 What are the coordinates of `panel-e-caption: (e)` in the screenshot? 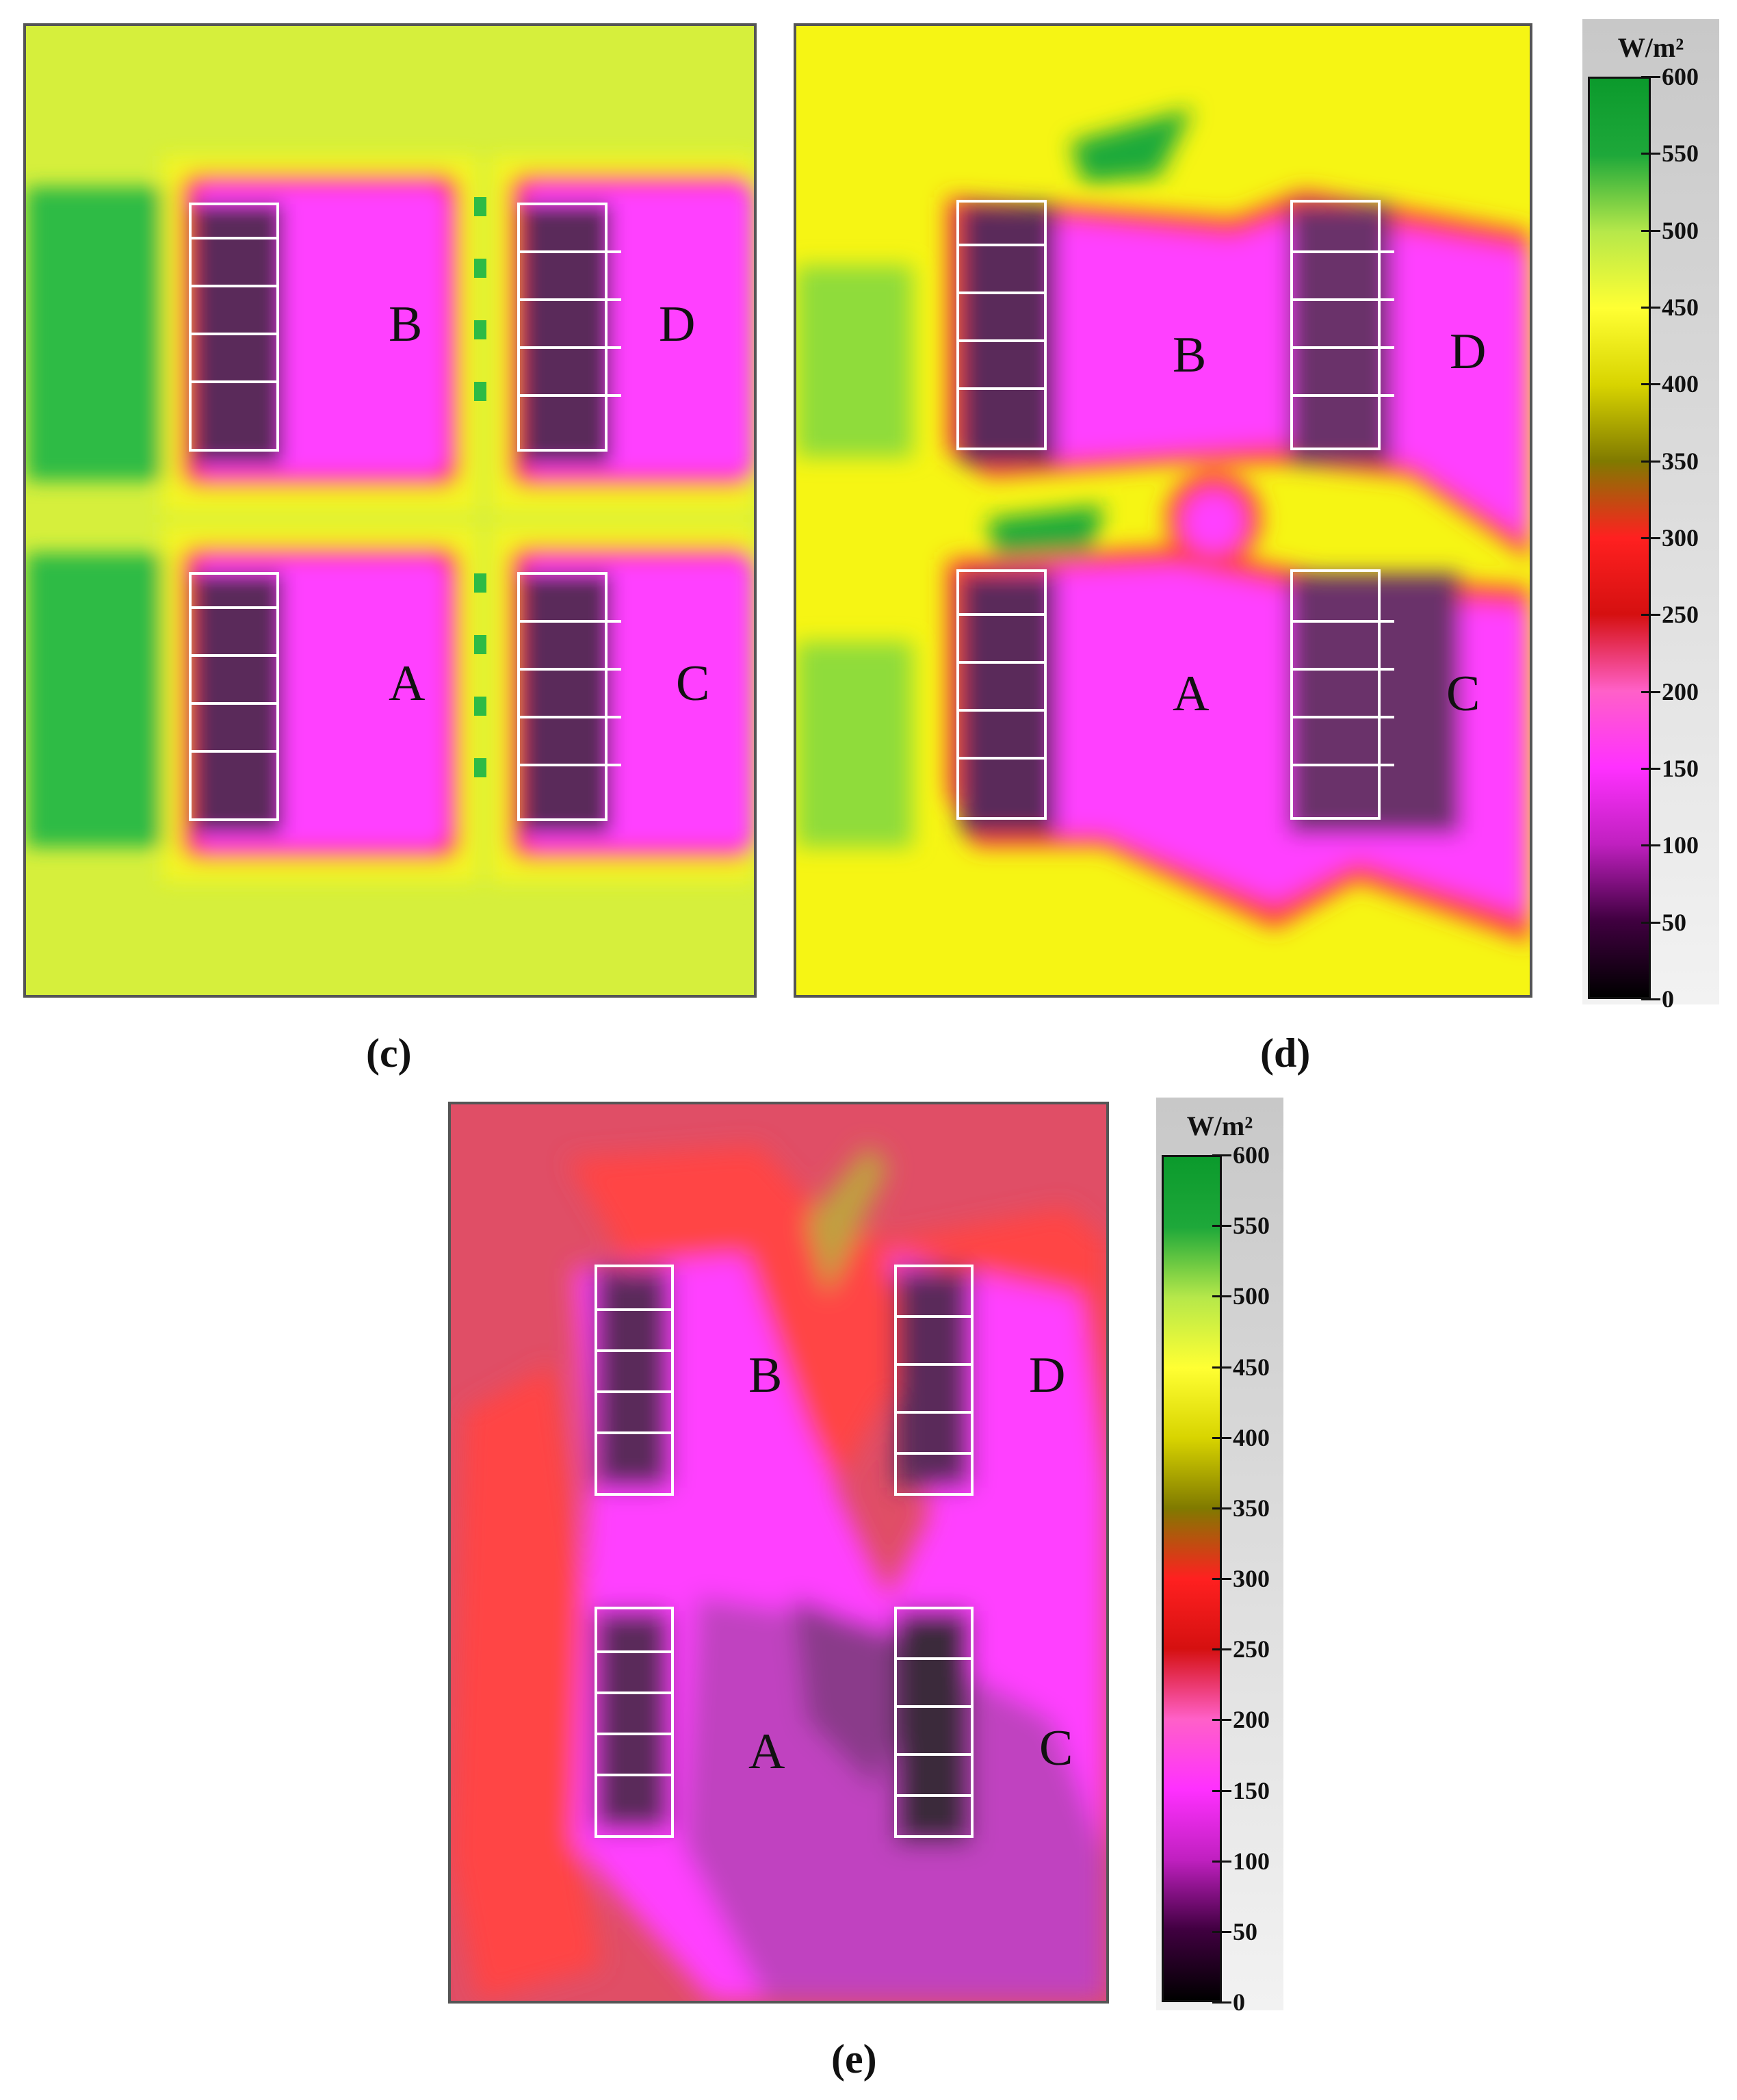 It's located at (854, 2059).